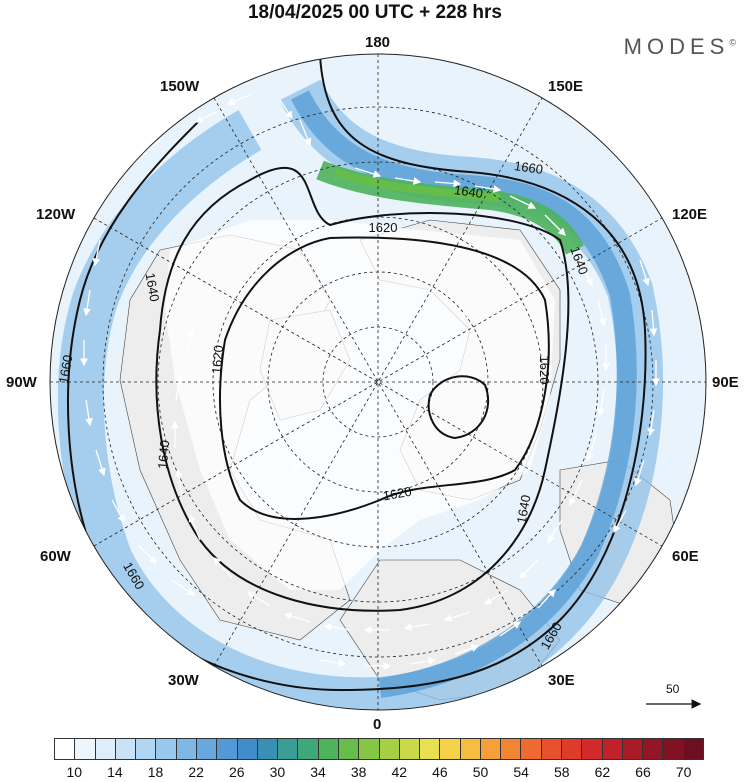  What do you see at coordinates (683, 772) in the screenshot?
I see `colorbar-tick-label: 70` at bounding box center [683, 772].